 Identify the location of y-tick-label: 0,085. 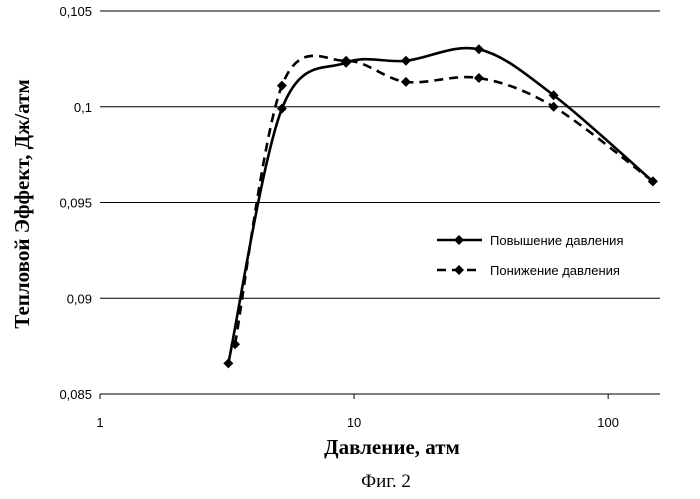
(75, 394).